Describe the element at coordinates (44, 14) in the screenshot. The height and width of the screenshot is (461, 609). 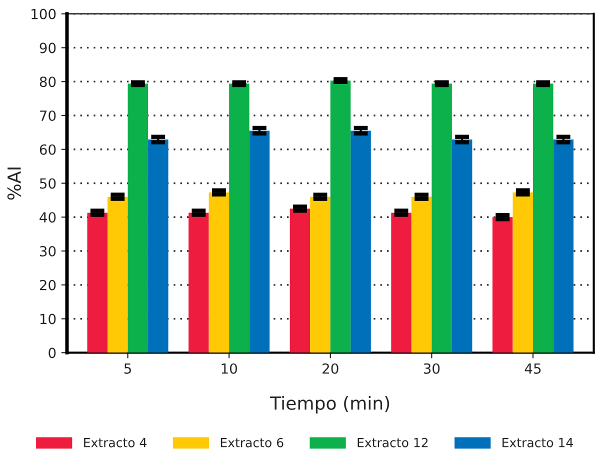
I see `y-tick-label: 100` at that location.